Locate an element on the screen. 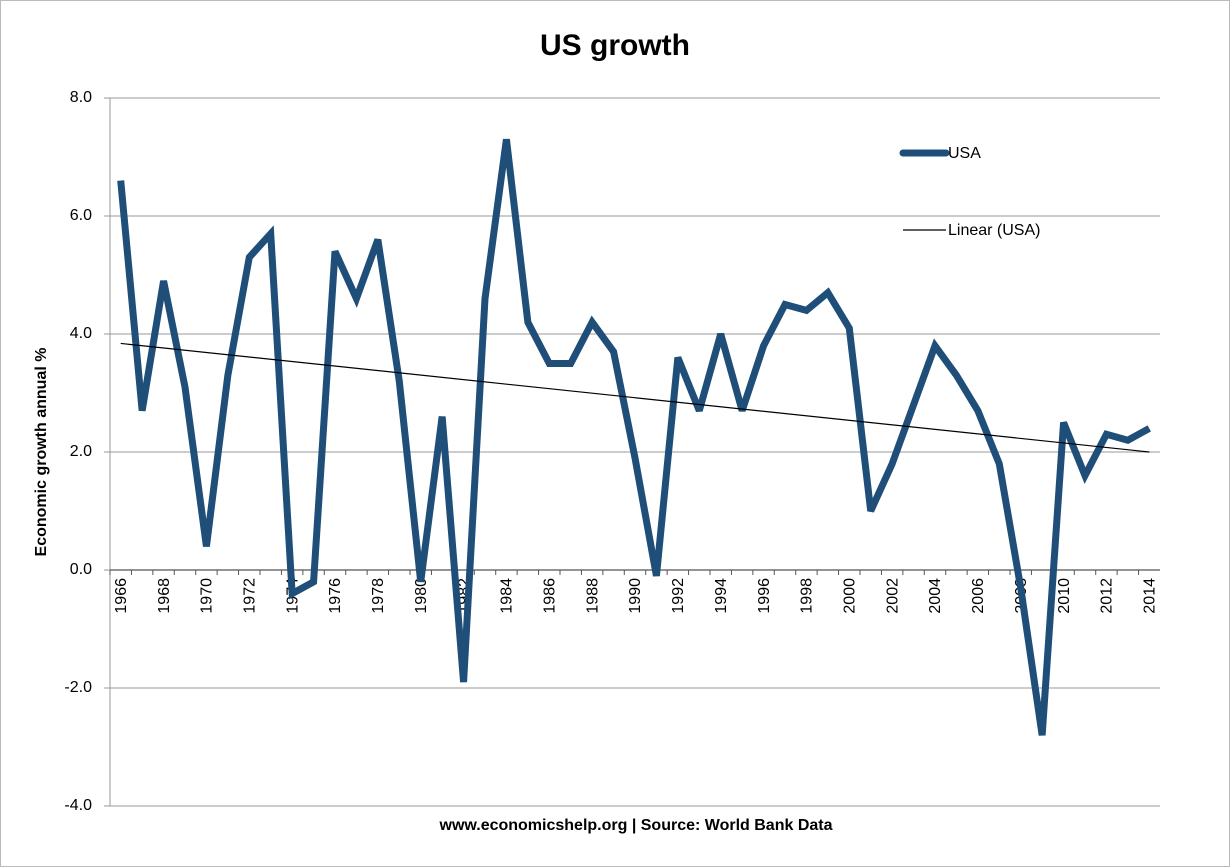  x-tick-label: 1986 is located at coordinates (550, 596).